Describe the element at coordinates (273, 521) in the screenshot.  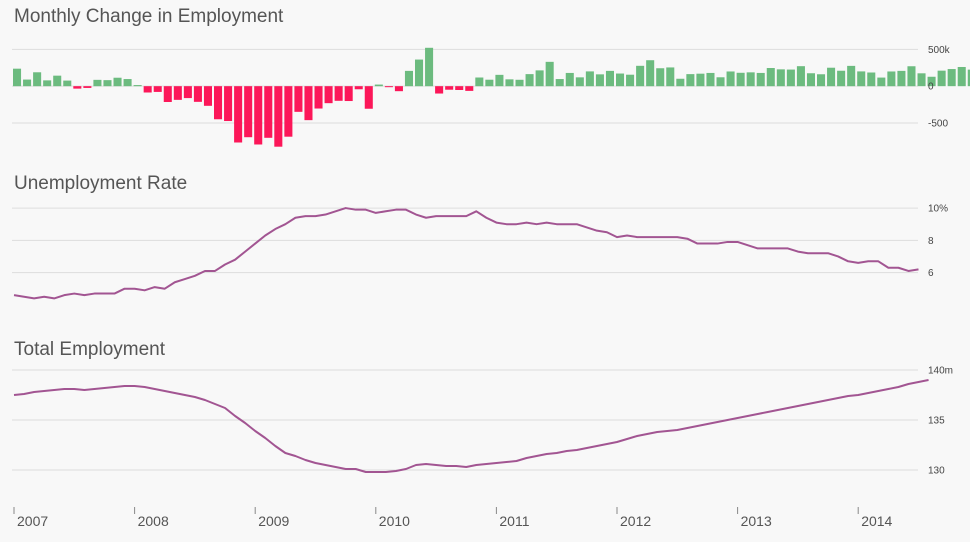
I see `x-tick-label: 2009` at that location.